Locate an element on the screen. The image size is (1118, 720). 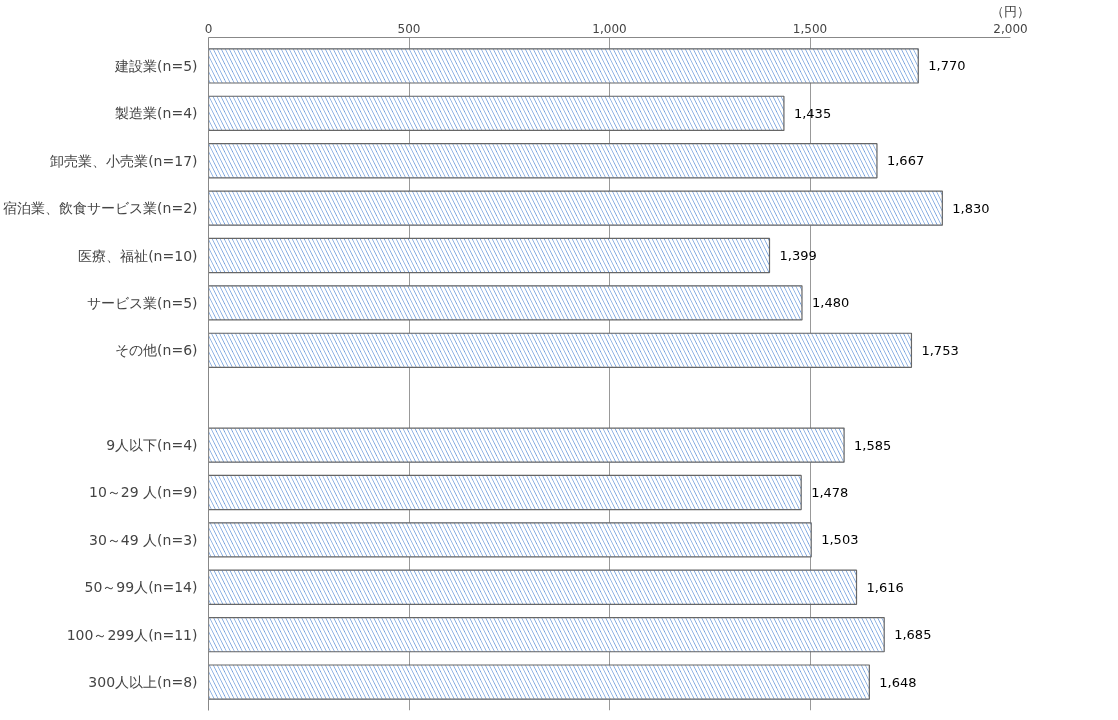
data-label: 1,753 is located at coordinates (940, 350).